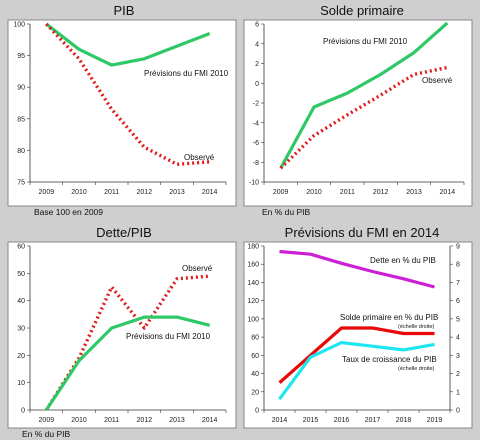 This screenshot has width=480, height=440. What do you see at coordinates (127, 363) in the screenshot?
I see `dette-series-previsions-du-fmi-2010` at bounding box center [127, 363].